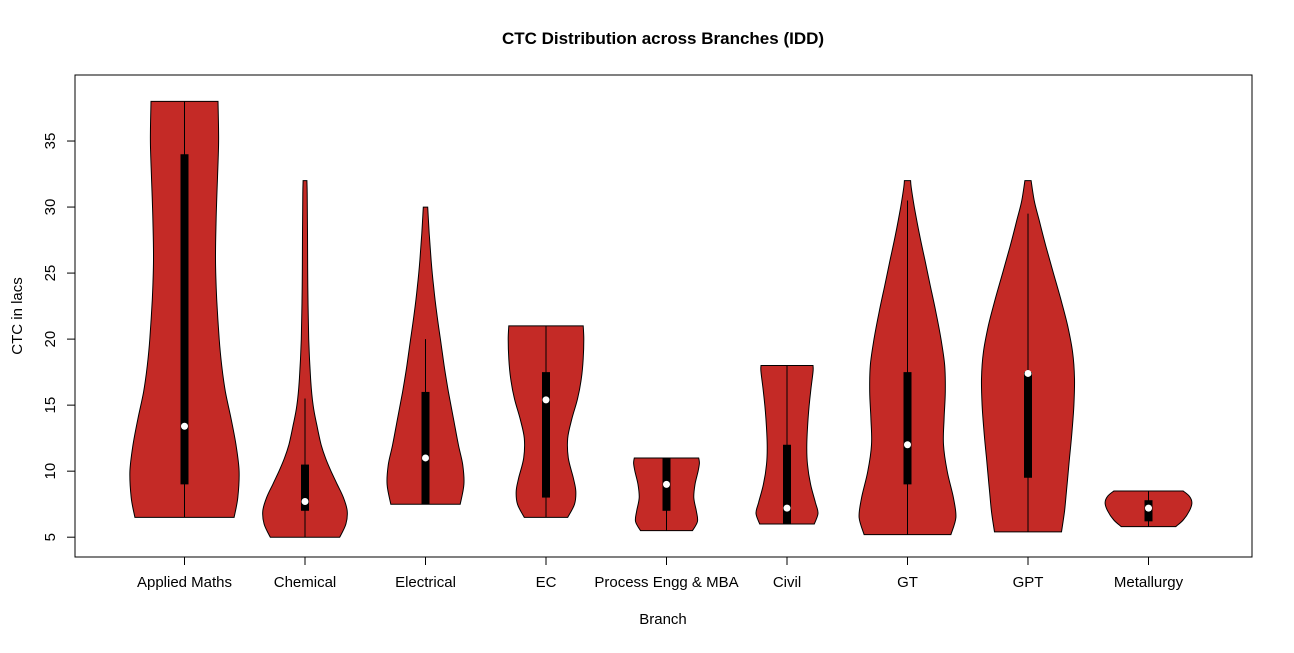 Image resolution: width=1294 pixels, height=653 pixels. What do you see at coordinates (425, 448) in the screenshot?
I see `iqr-box-electrical` at bounding box center [425, 448].